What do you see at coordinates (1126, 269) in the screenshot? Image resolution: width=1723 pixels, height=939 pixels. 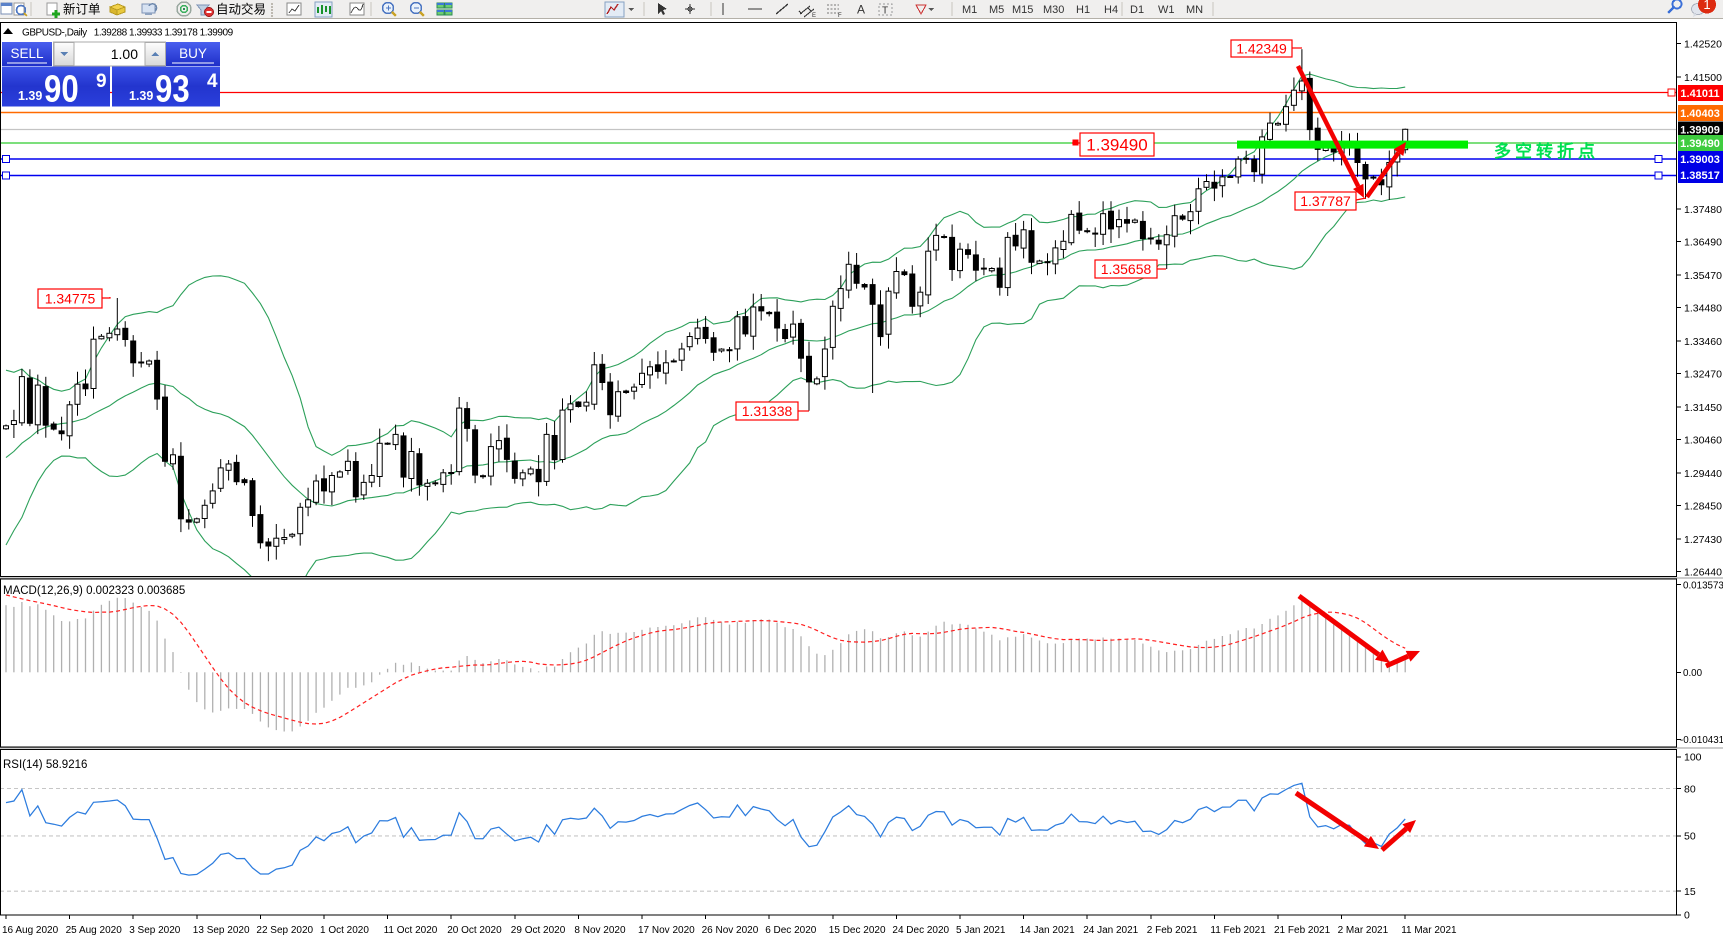 I see `svg-text: 1.35658` at bounding box center [1126, 269].